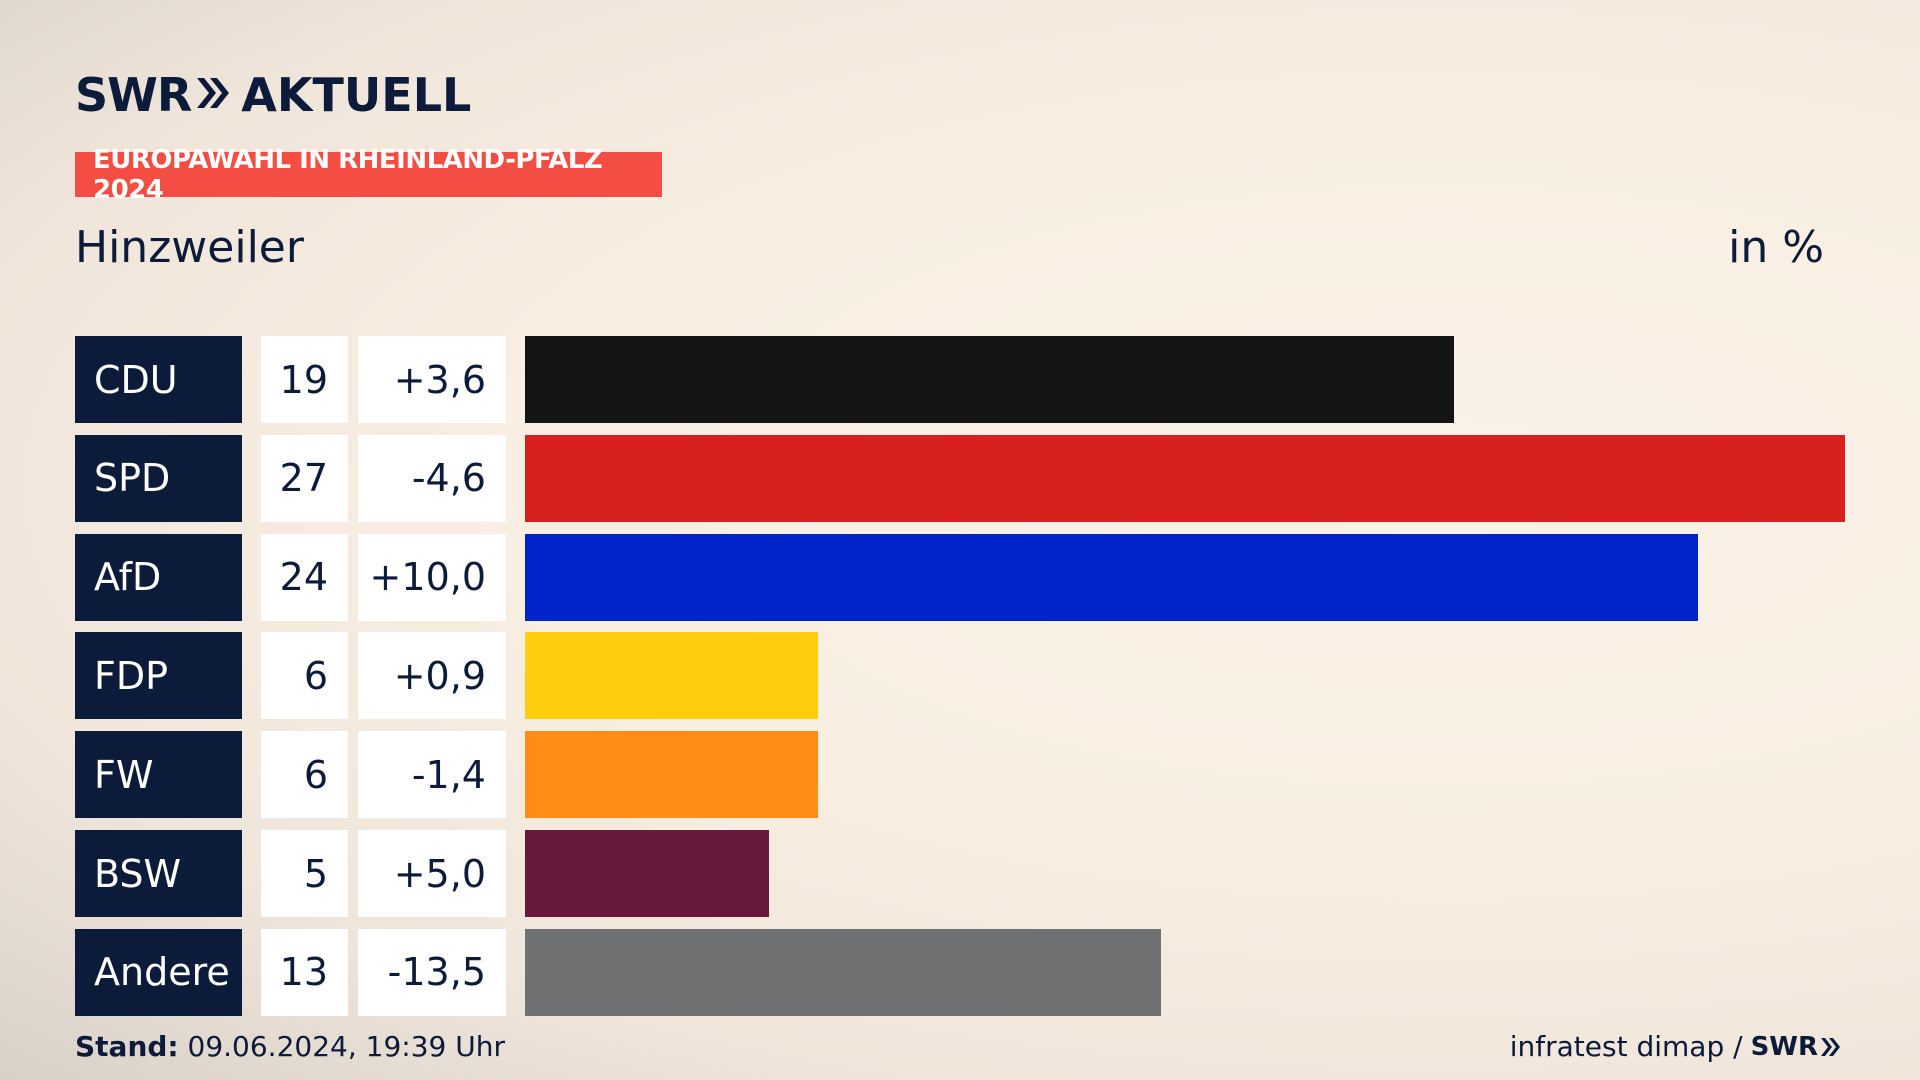  Describe the element at coordinates (158, 873) in the screenshot. I see `party-label: BSW` at that location.